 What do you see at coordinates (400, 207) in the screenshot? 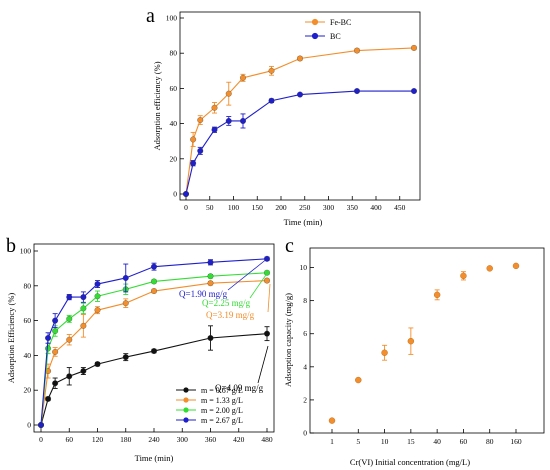
I see `x-tick-label: 450` at bounding box center [400, 207].